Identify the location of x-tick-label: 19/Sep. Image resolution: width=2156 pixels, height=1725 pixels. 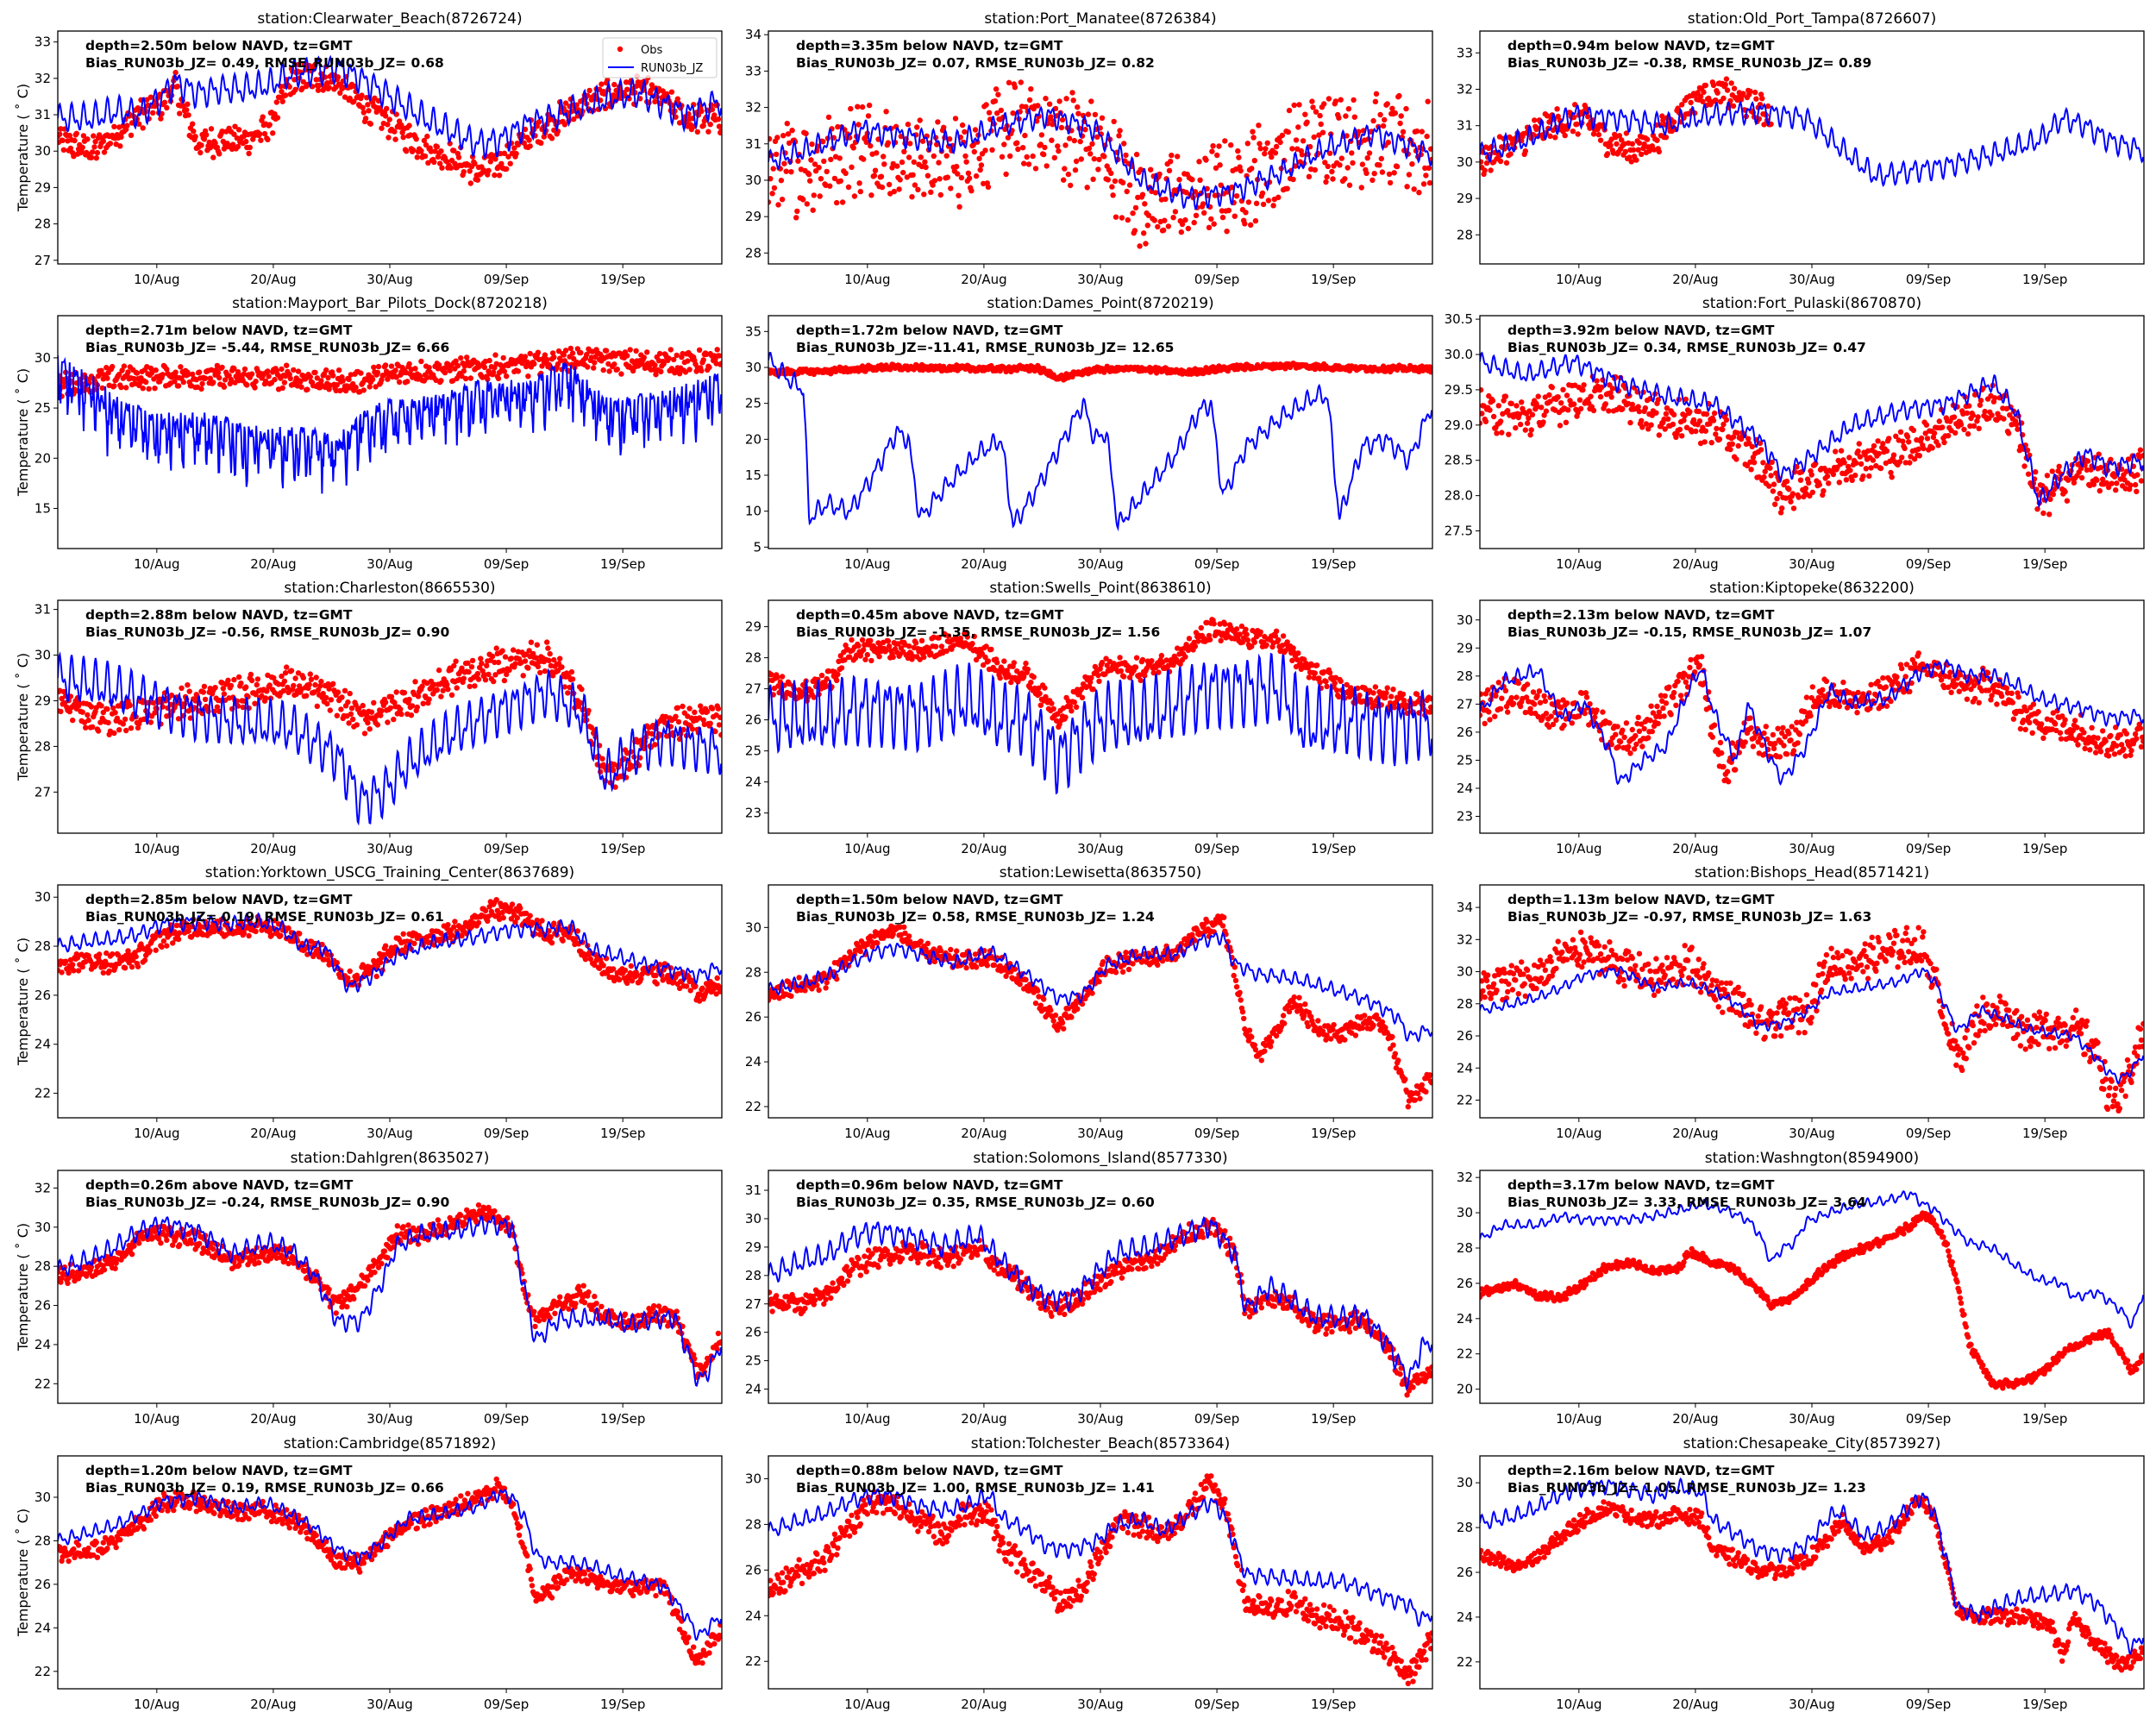
(622, 848).